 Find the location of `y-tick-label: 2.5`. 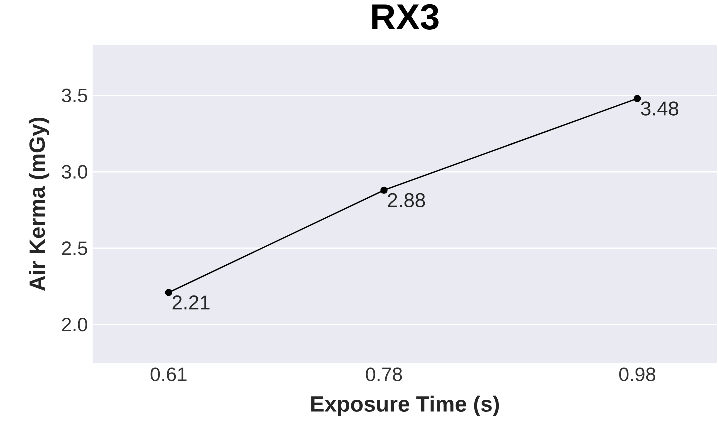

y-tick-label: 2.5 is located at coordinates (75, 249).